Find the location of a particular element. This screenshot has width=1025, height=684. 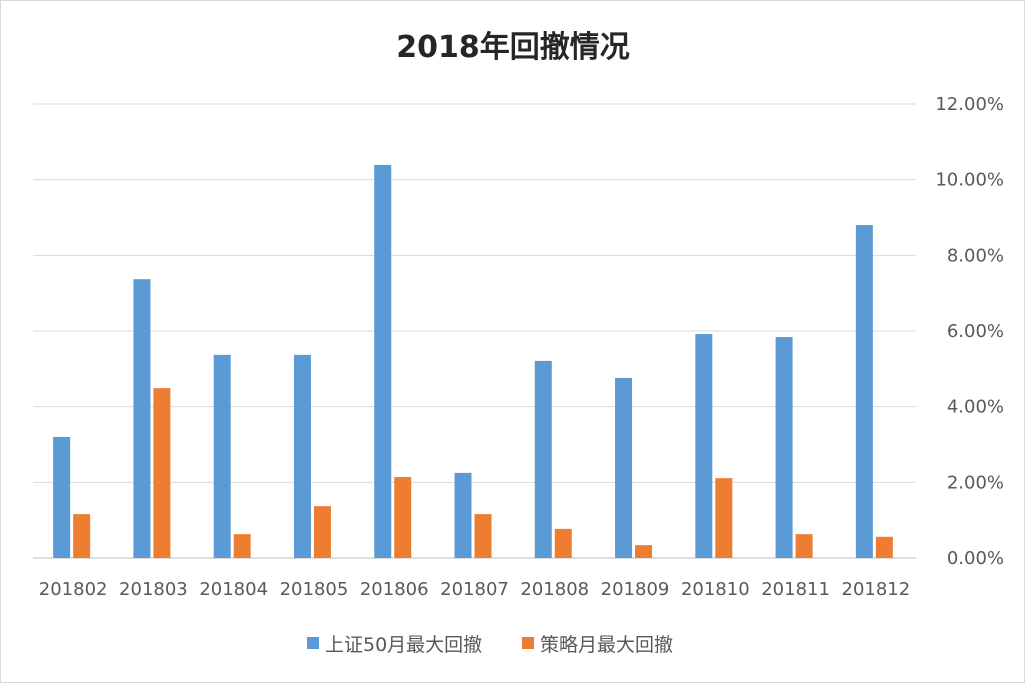

x-tick-label: 201807 is located at coordinates (474, 589).